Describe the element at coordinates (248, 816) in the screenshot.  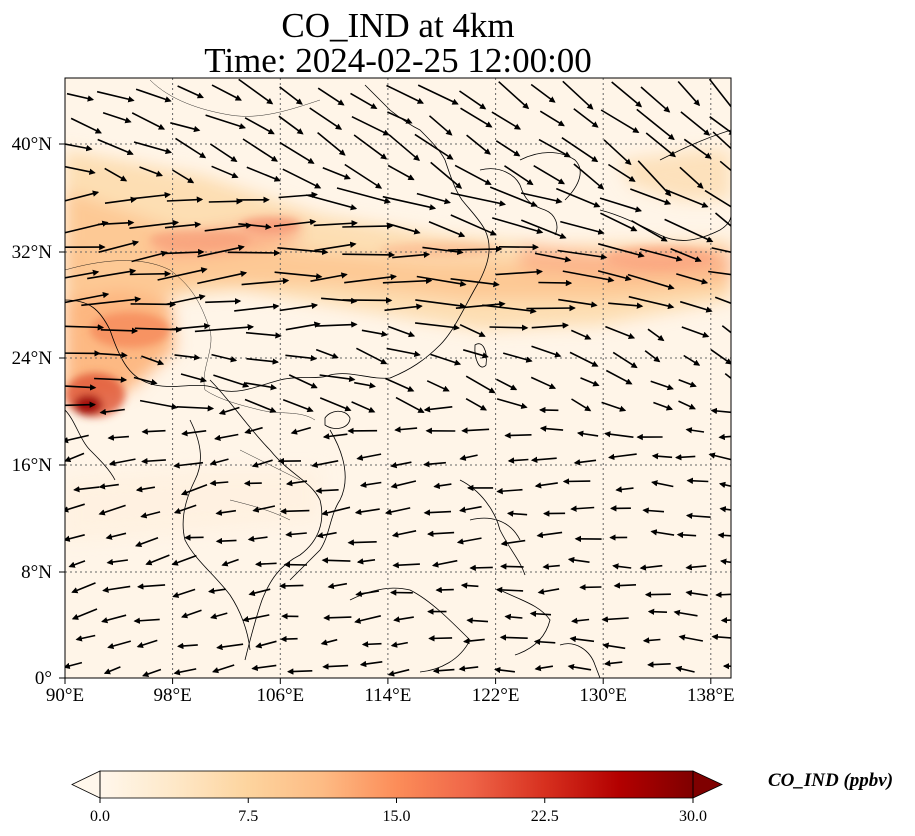
I see `colorbar-tick-label: 7.5` at that location.